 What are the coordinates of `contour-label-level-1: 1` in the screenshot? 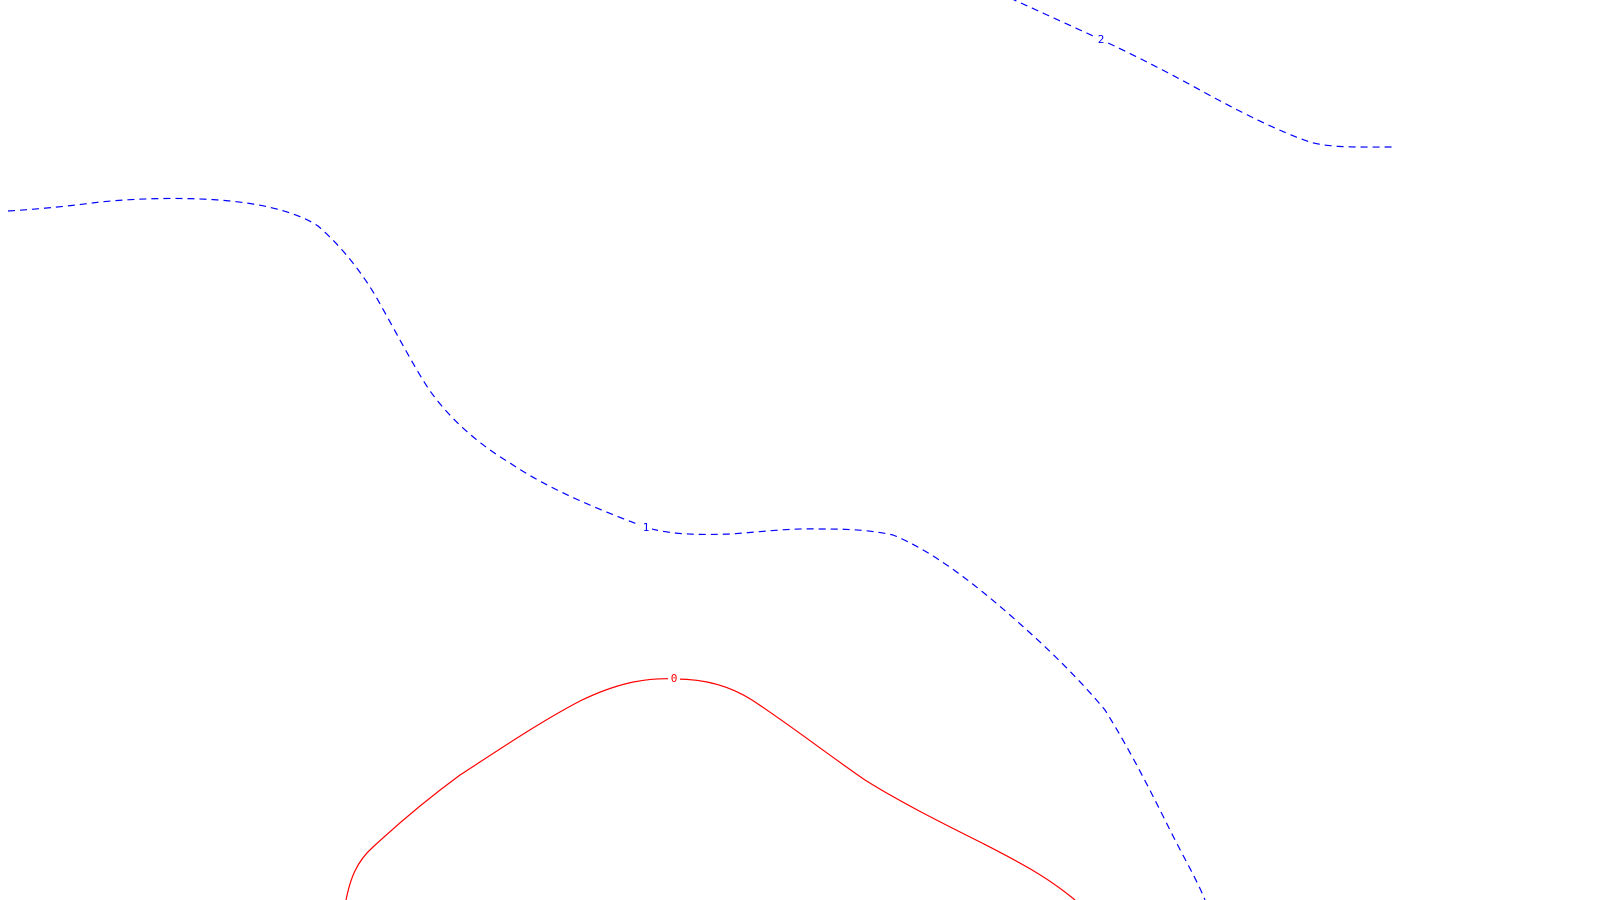 It's located at (646, 527).